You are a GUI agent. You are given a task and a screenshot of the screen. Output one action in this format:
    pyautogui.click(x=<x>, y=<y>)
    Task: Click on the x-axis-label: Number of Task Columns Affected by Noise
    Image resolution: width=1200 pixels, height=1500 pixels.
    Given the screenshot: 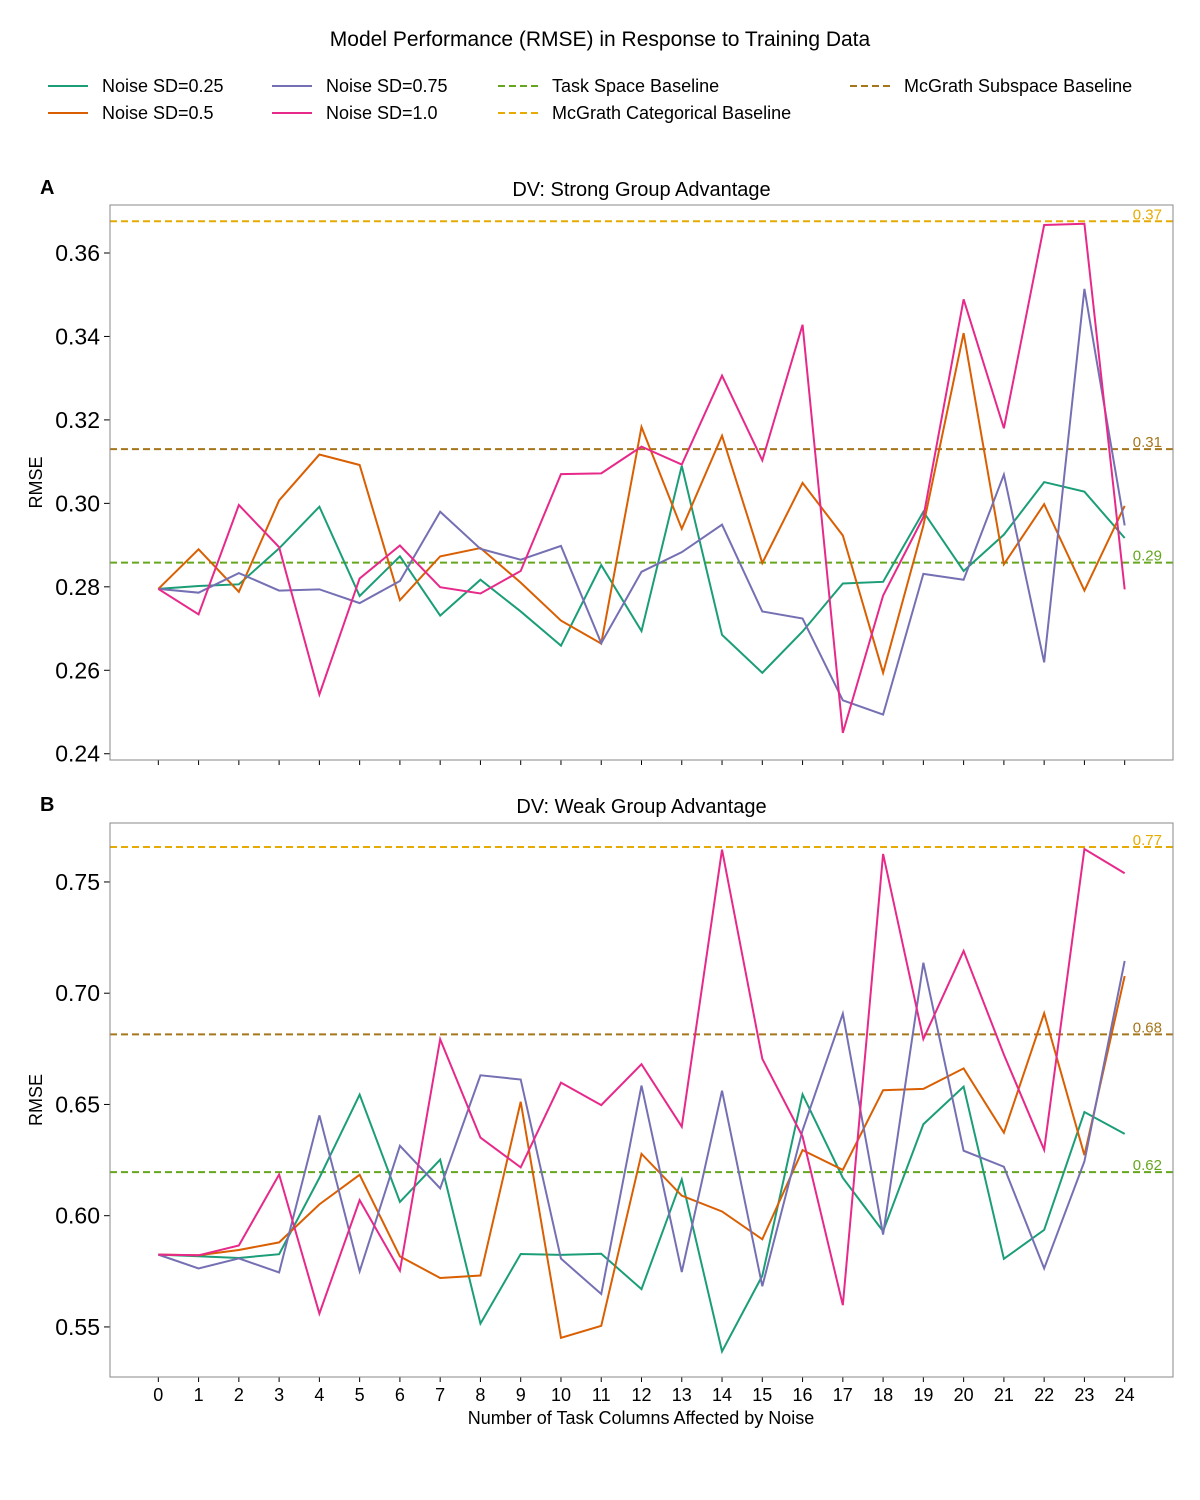 What is the action you would take?
    pyautogui.click(x=641, y=1418)
    